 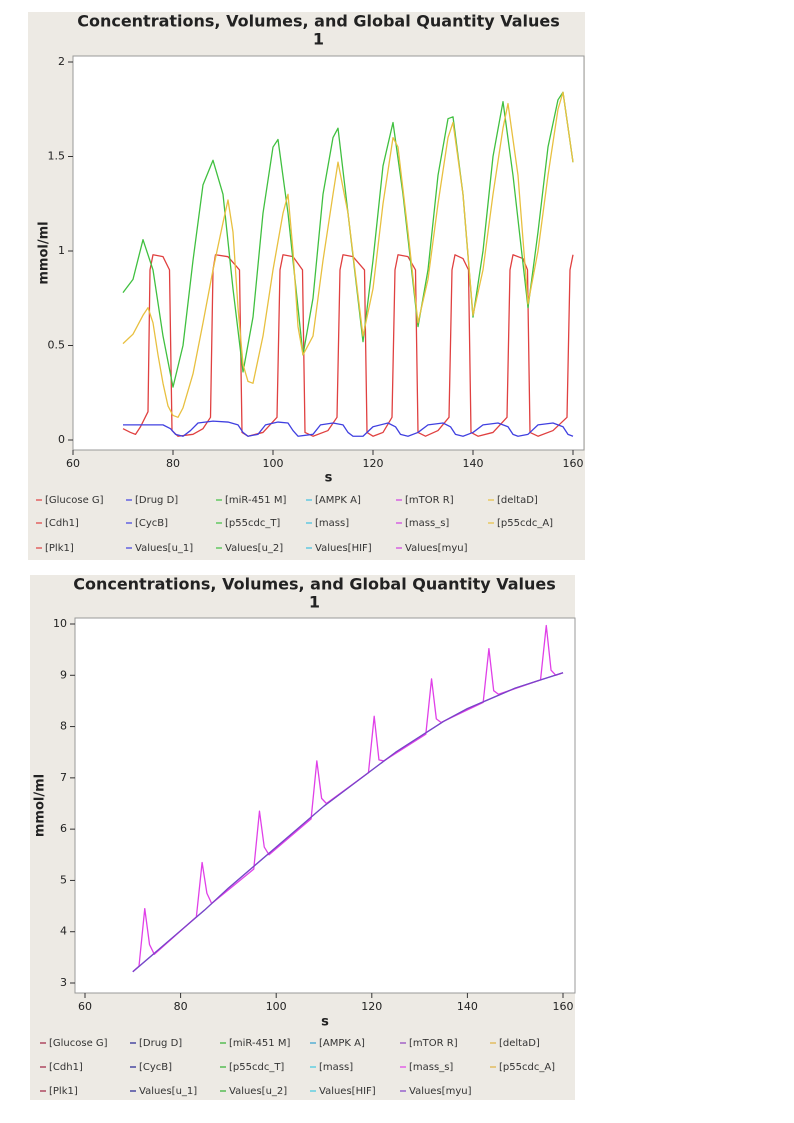 I want to click on y-tick-label: 1, so click(x=61, y=250).